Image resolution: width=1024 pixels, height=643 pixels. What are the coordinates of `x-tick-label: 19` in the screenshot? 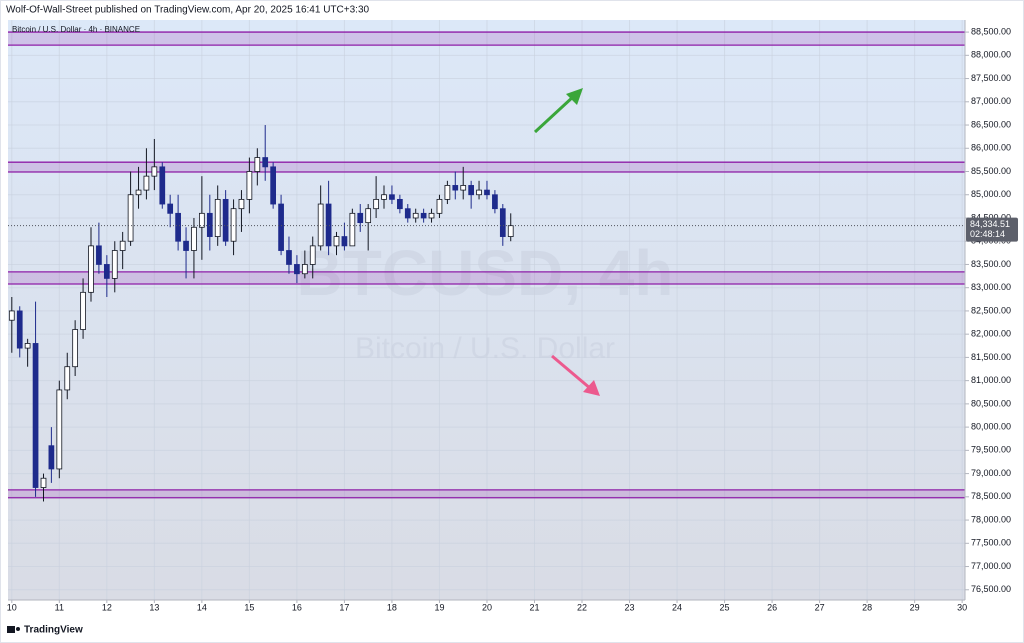 It's located at (439, 607).